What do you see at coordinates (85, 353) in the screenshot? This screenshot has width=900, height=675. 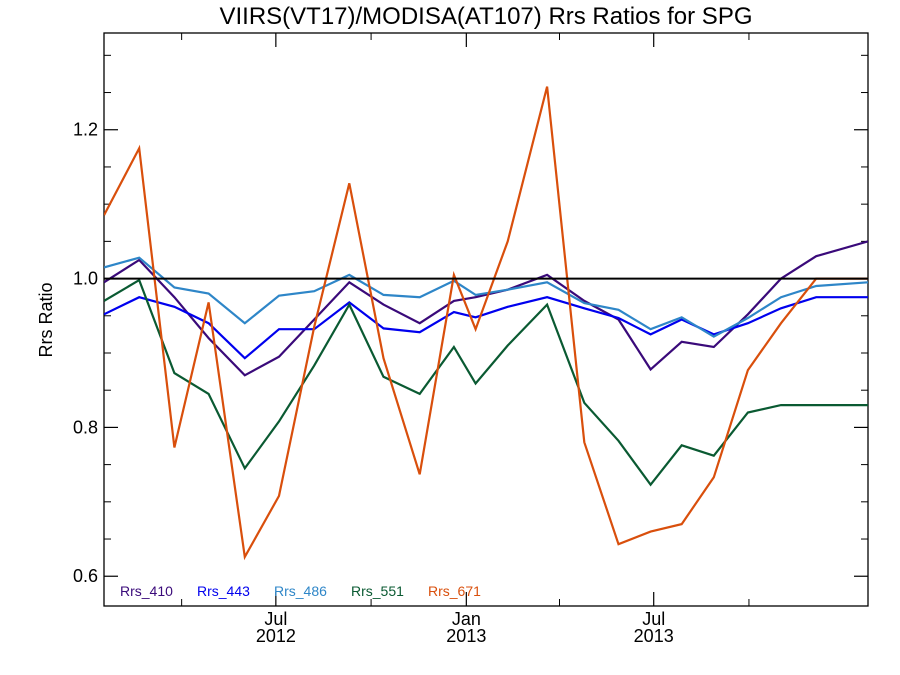 I see `y-tick-labels: 0.6 0.8 1.0 1.2` at bounding box center [85, 353].